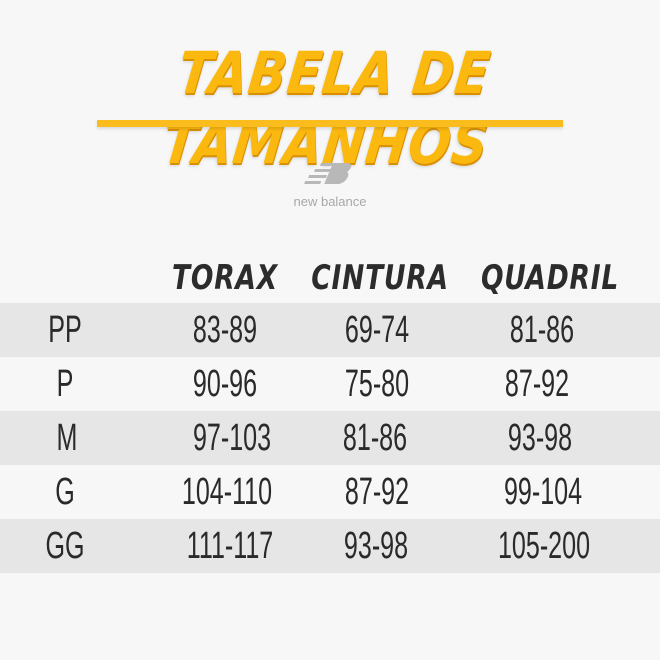  I want to click on cintura-value: 93-98, so click(376, 546).